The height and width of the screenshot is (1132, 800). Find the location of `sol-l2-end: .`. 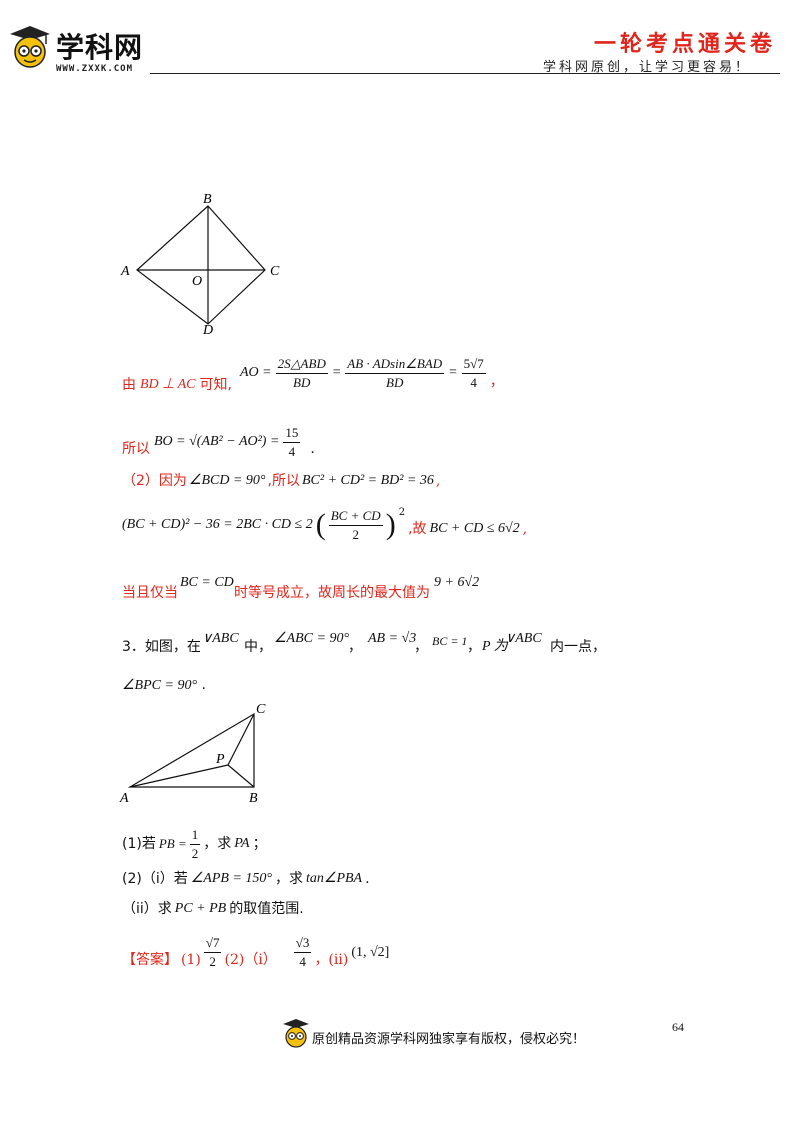

sol-l2-end: . is located at coordinates (312, 449).